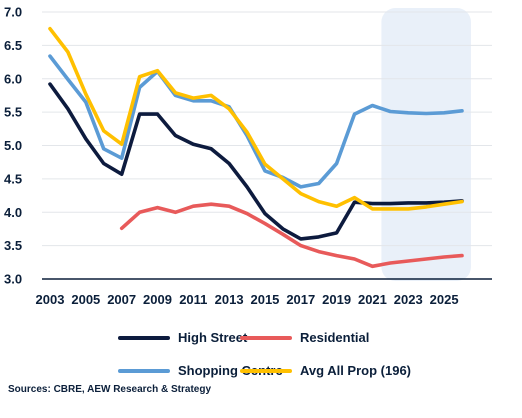  I want to click on x-tick-label: 2019, so click(336, 299).